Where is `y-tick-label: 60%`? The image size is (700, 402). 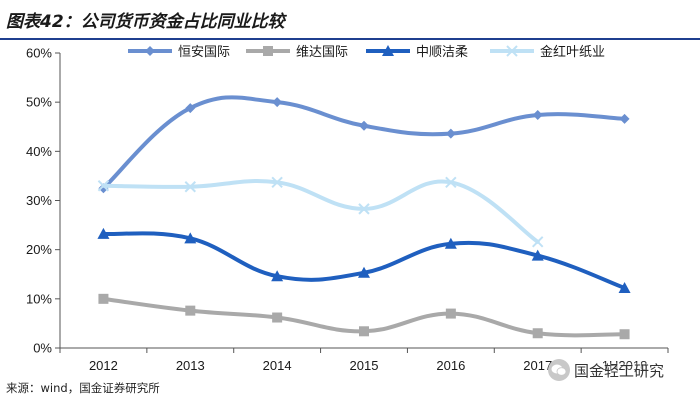
y-tick-label: 60% is located at coordinates (39, 53).